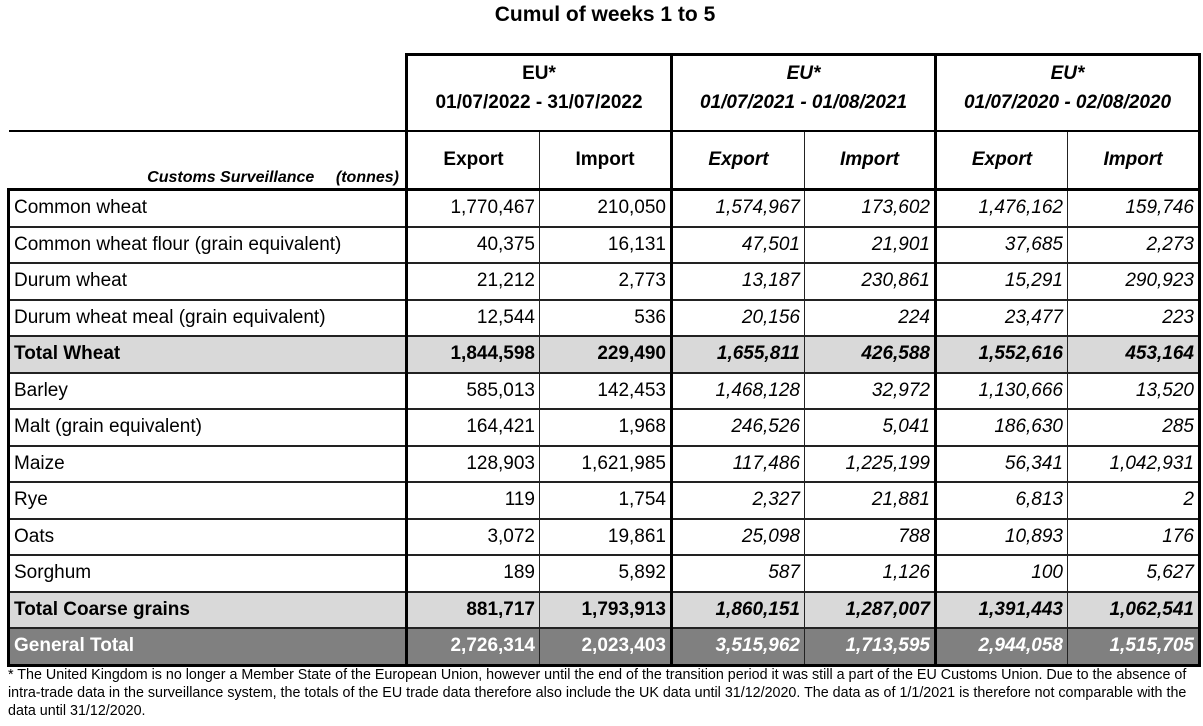 Image resolution: width=1203 pixels, height=726 pixels. Describe the element at coordinates (472, 160) in the screenshot. I see `col-export-2022: Export` at that location.